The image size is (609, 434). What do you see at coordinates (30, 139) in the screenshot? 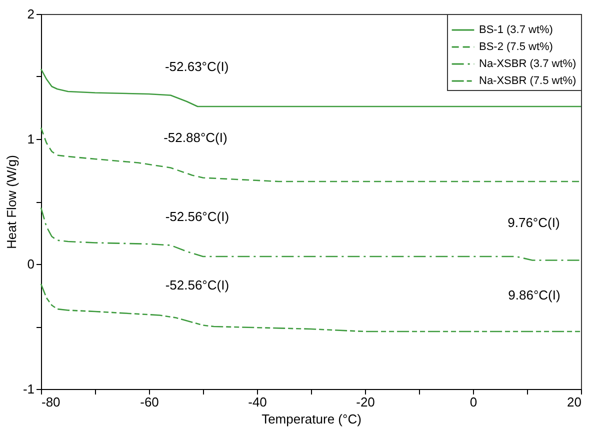
I see `y-tick-label: 1` at bounding box center [30, 139].